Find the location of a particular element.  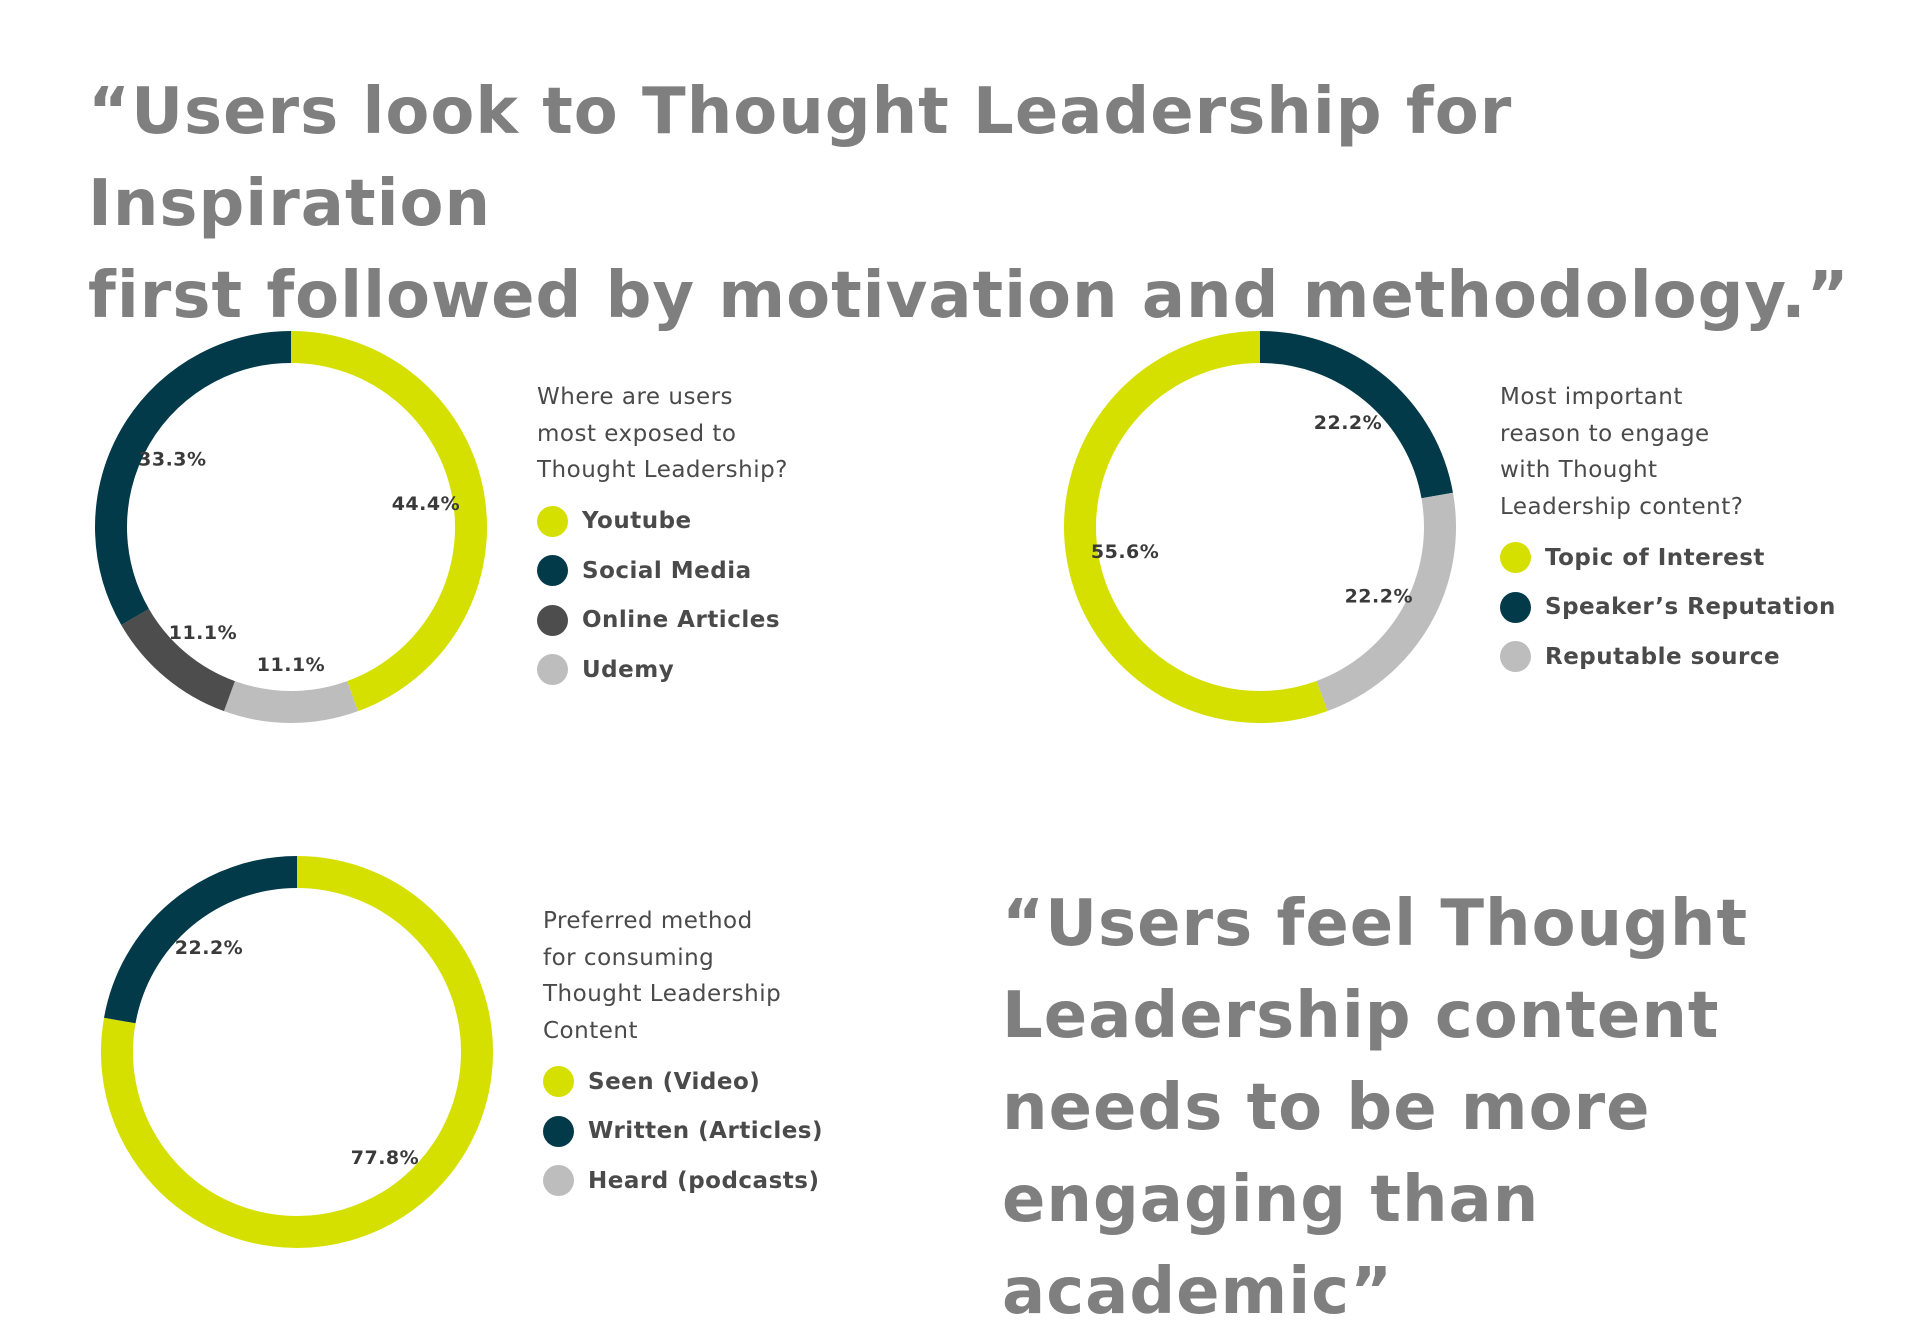

legend-item: Heard (podcasts) is located at coordinates (683, 1181).